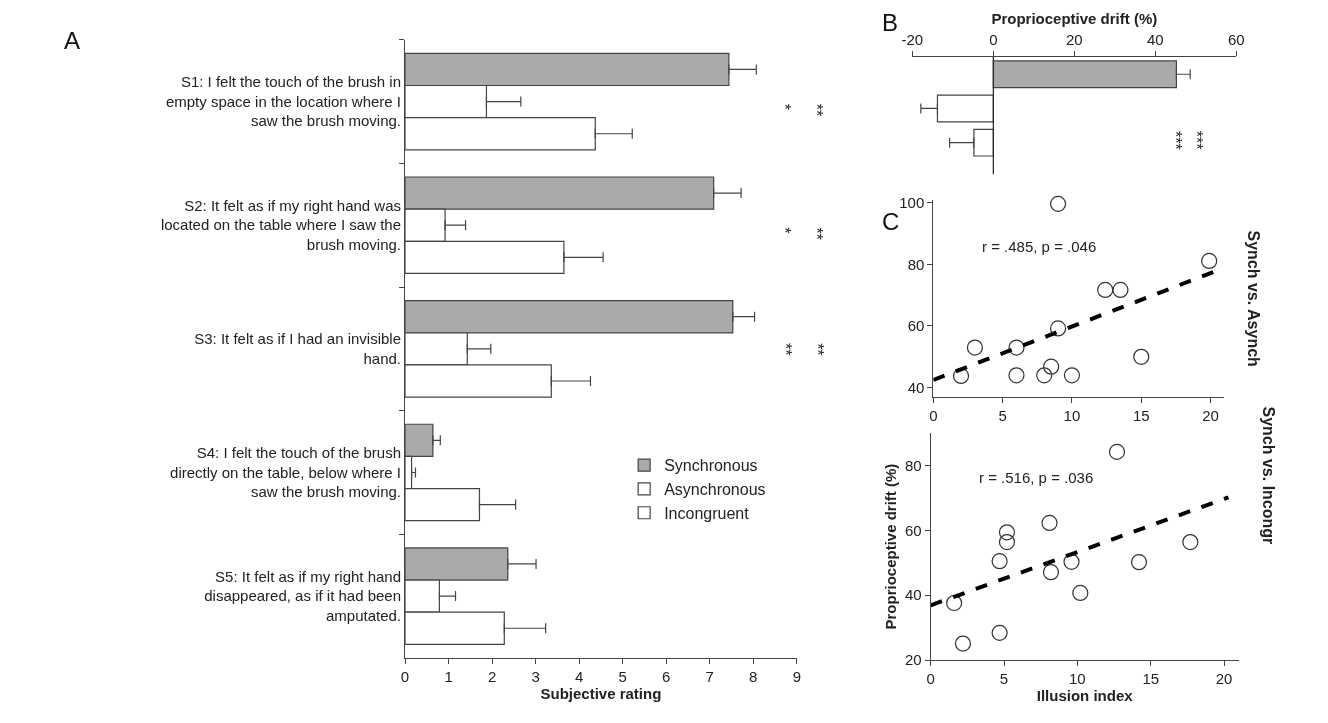 Image resolution: width=1328 pixels, height=723 pixels. I want to click on legend-label: Incongruent, so click(707, 513).